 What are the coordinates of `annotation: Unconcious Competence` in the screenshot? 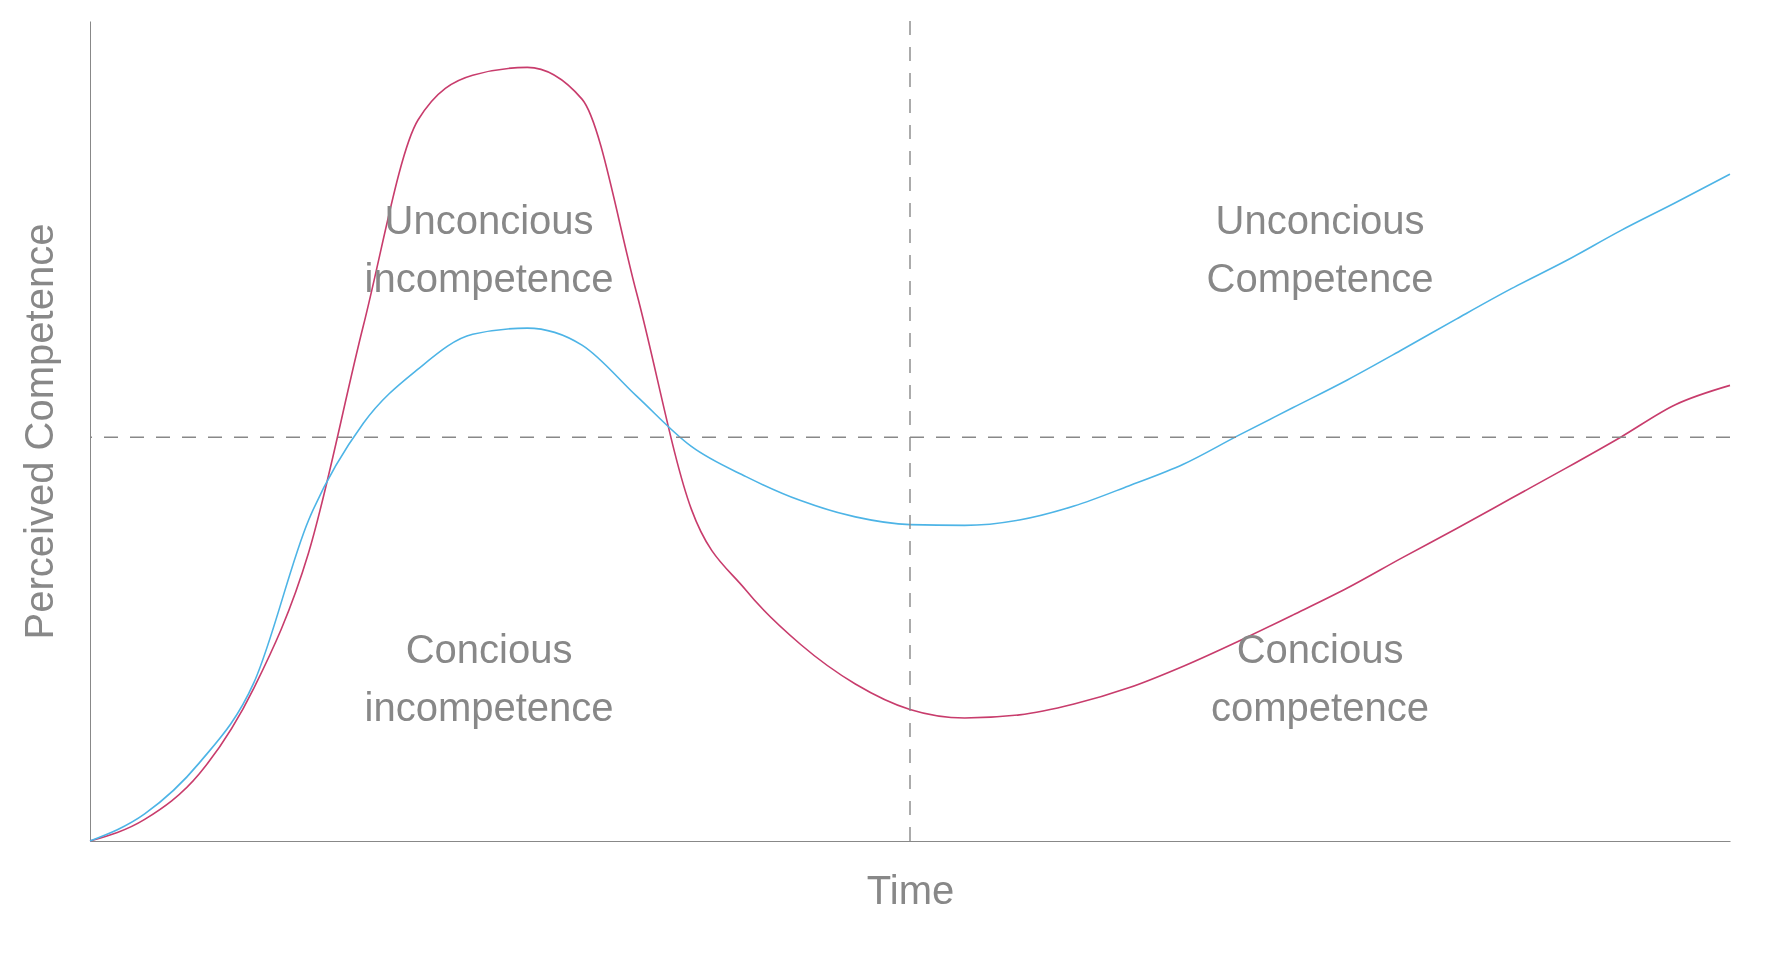 It's located at (1320, 249).